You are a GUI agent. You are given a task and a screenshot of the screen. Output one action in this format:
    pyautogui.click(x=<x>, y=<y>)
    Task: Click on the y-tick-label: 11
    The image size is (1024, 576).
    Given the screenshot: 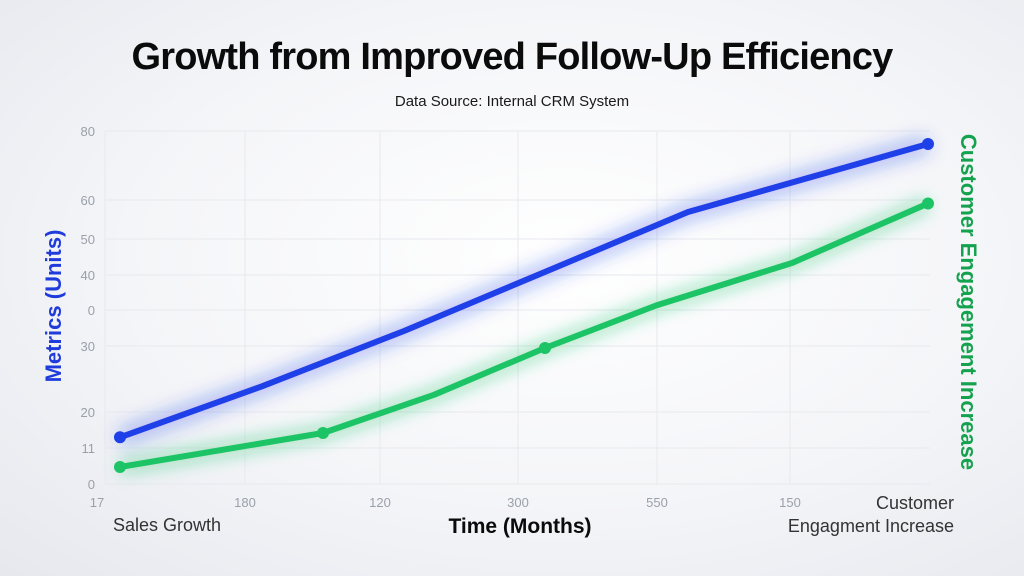 What is the action you would take?
    pyautogui.click(x=89, y=448)
    